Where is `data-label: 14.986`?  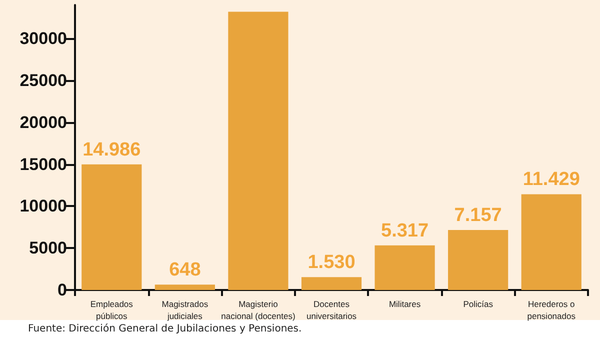
data-label: 14.986 is located at coordinates (111, 149).